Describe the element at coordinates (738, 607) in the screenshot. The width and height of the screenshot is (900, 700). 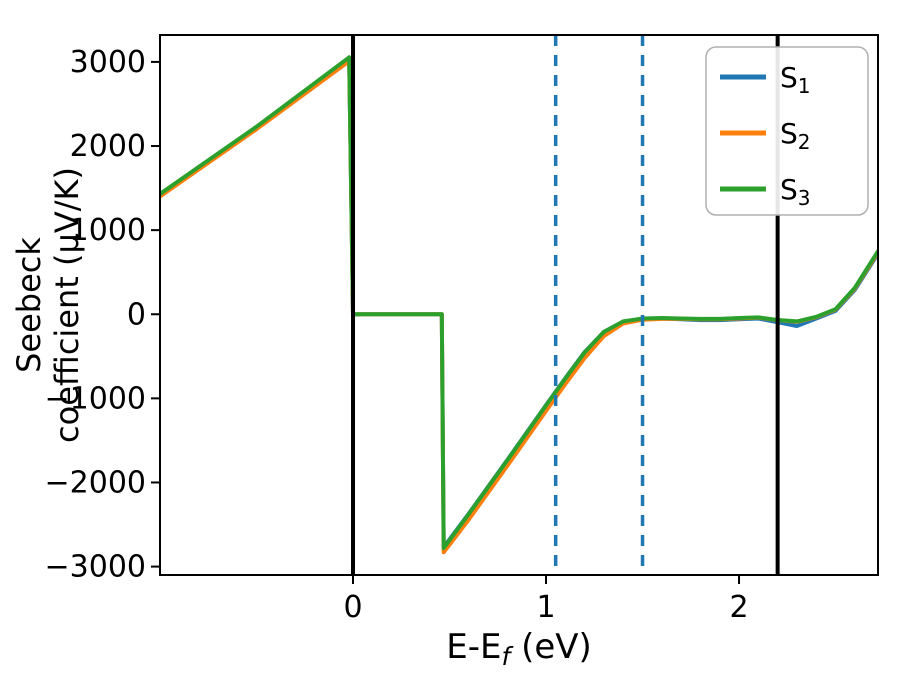
I see `x-tick-label: 2` at that location.